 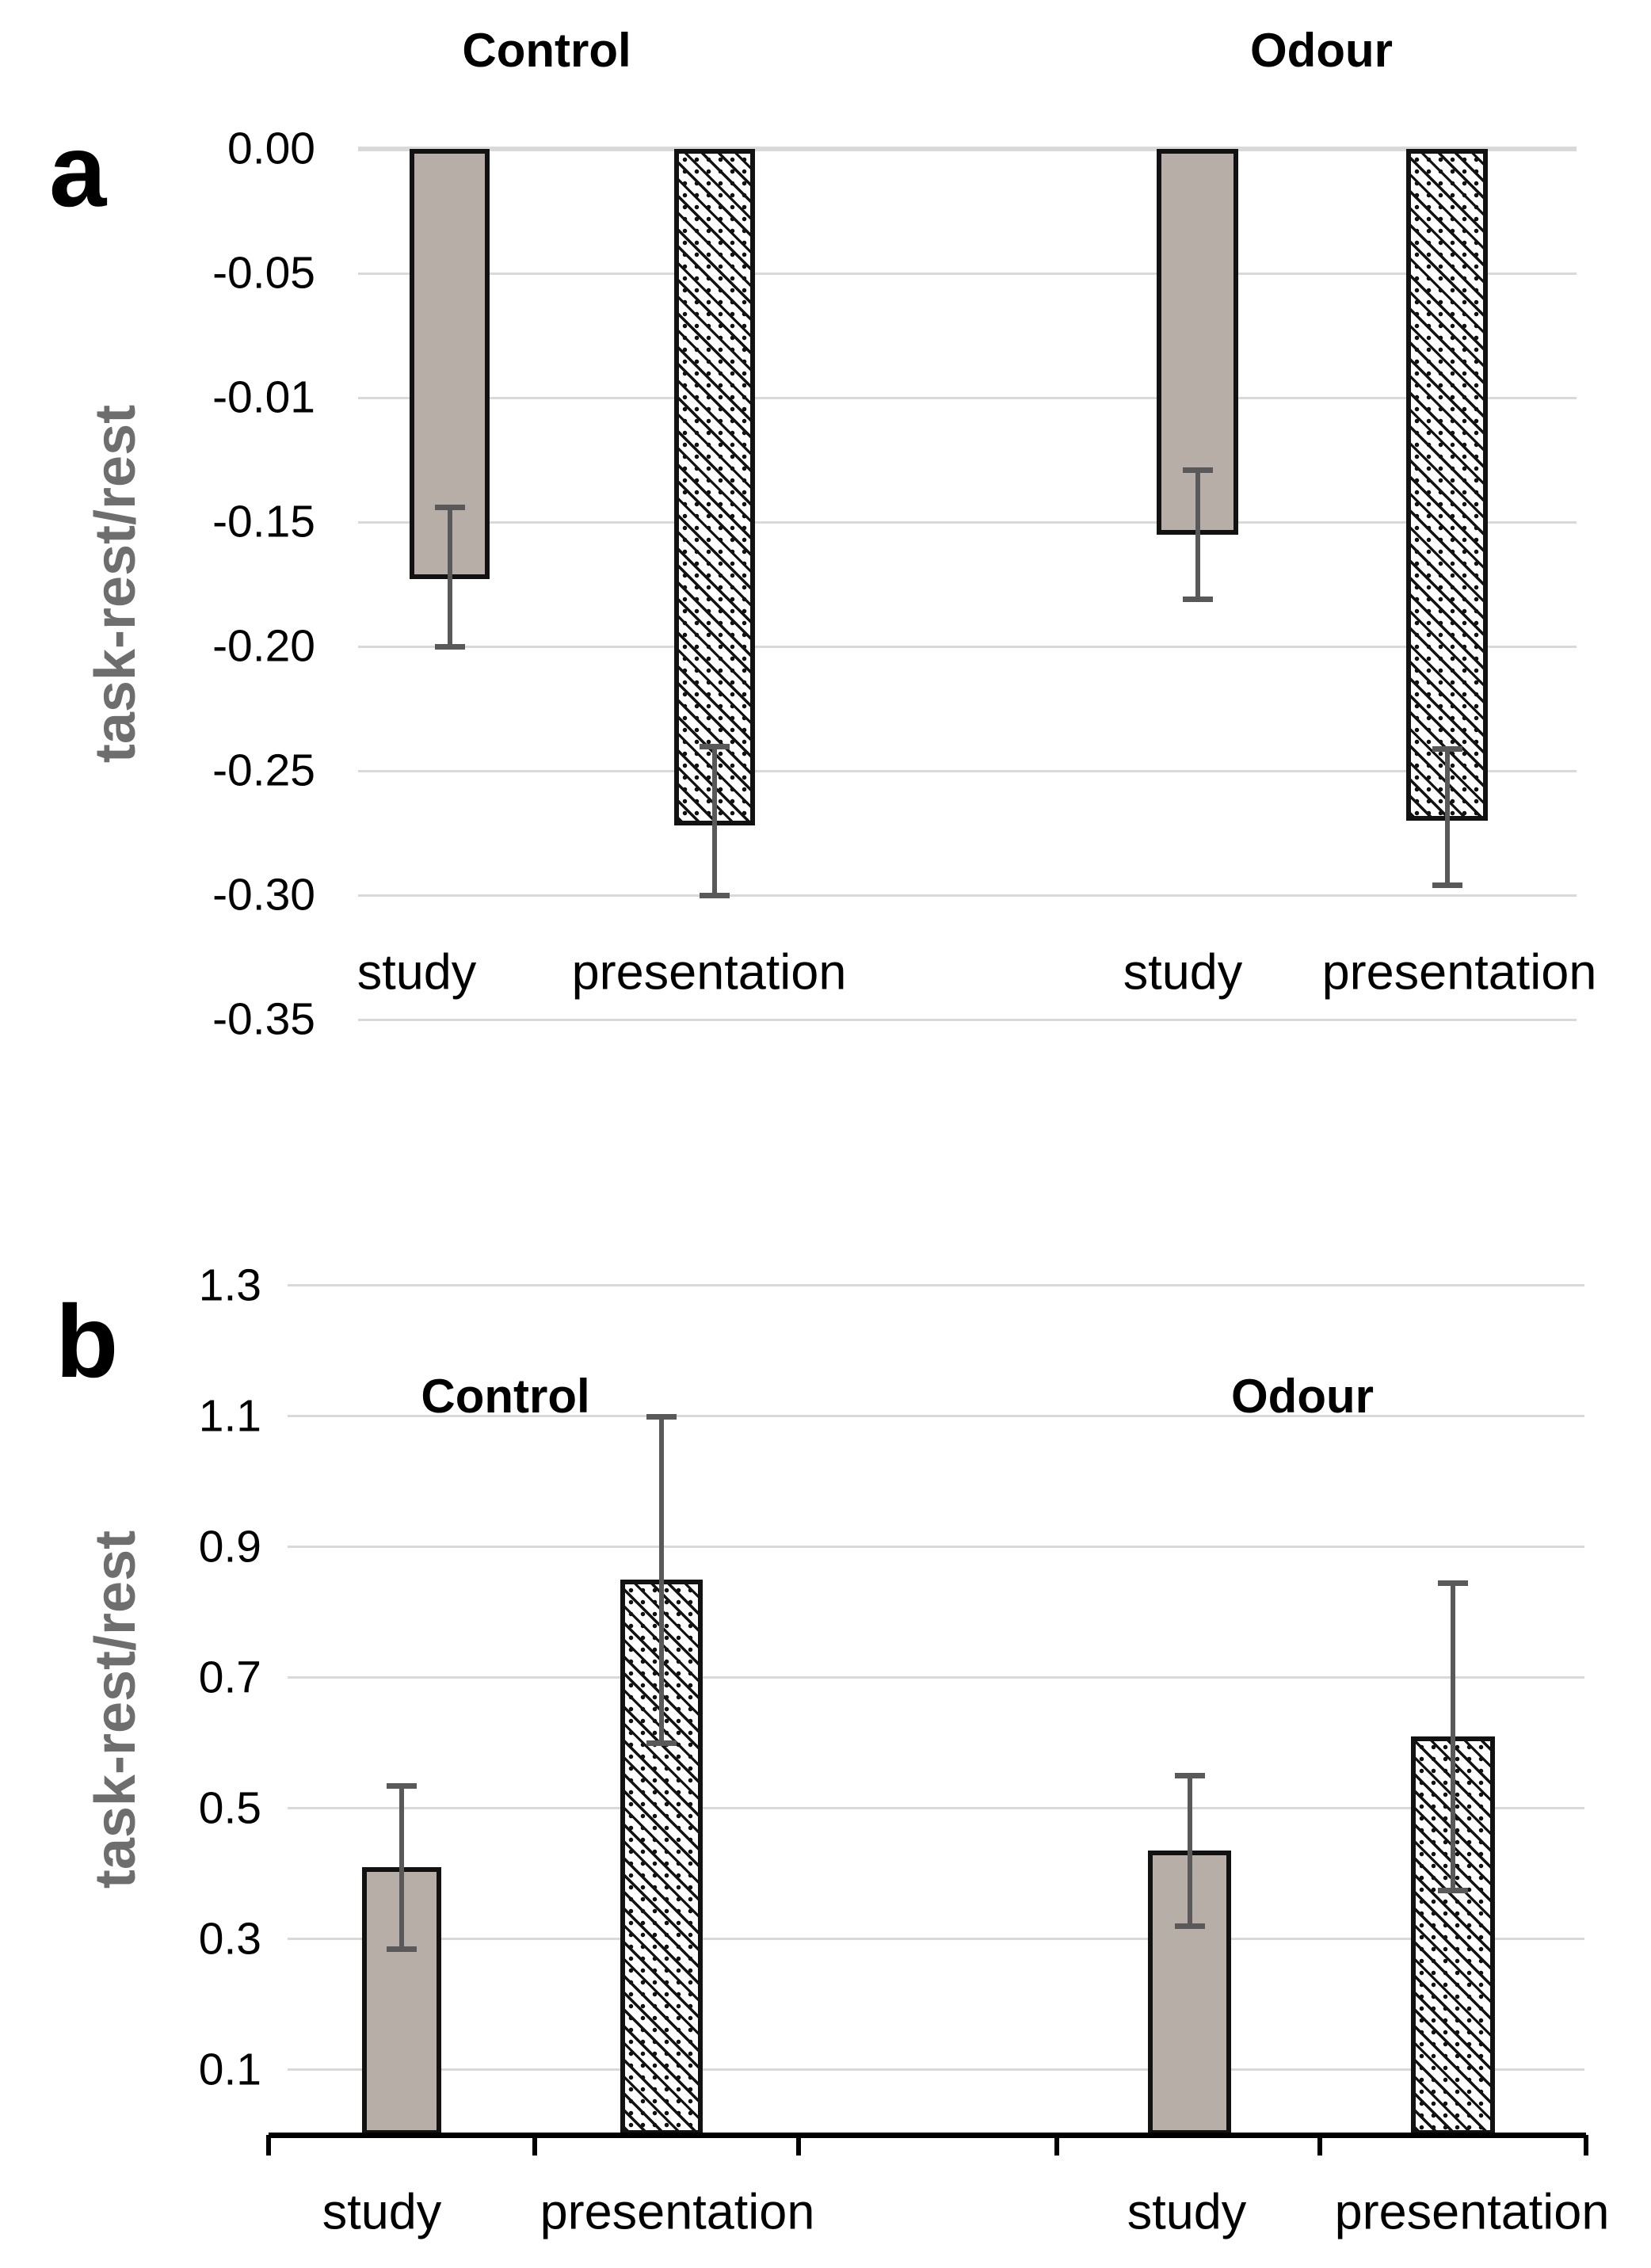 I want to click on y-tick-label: 0.00, so click(x=271, y=148).